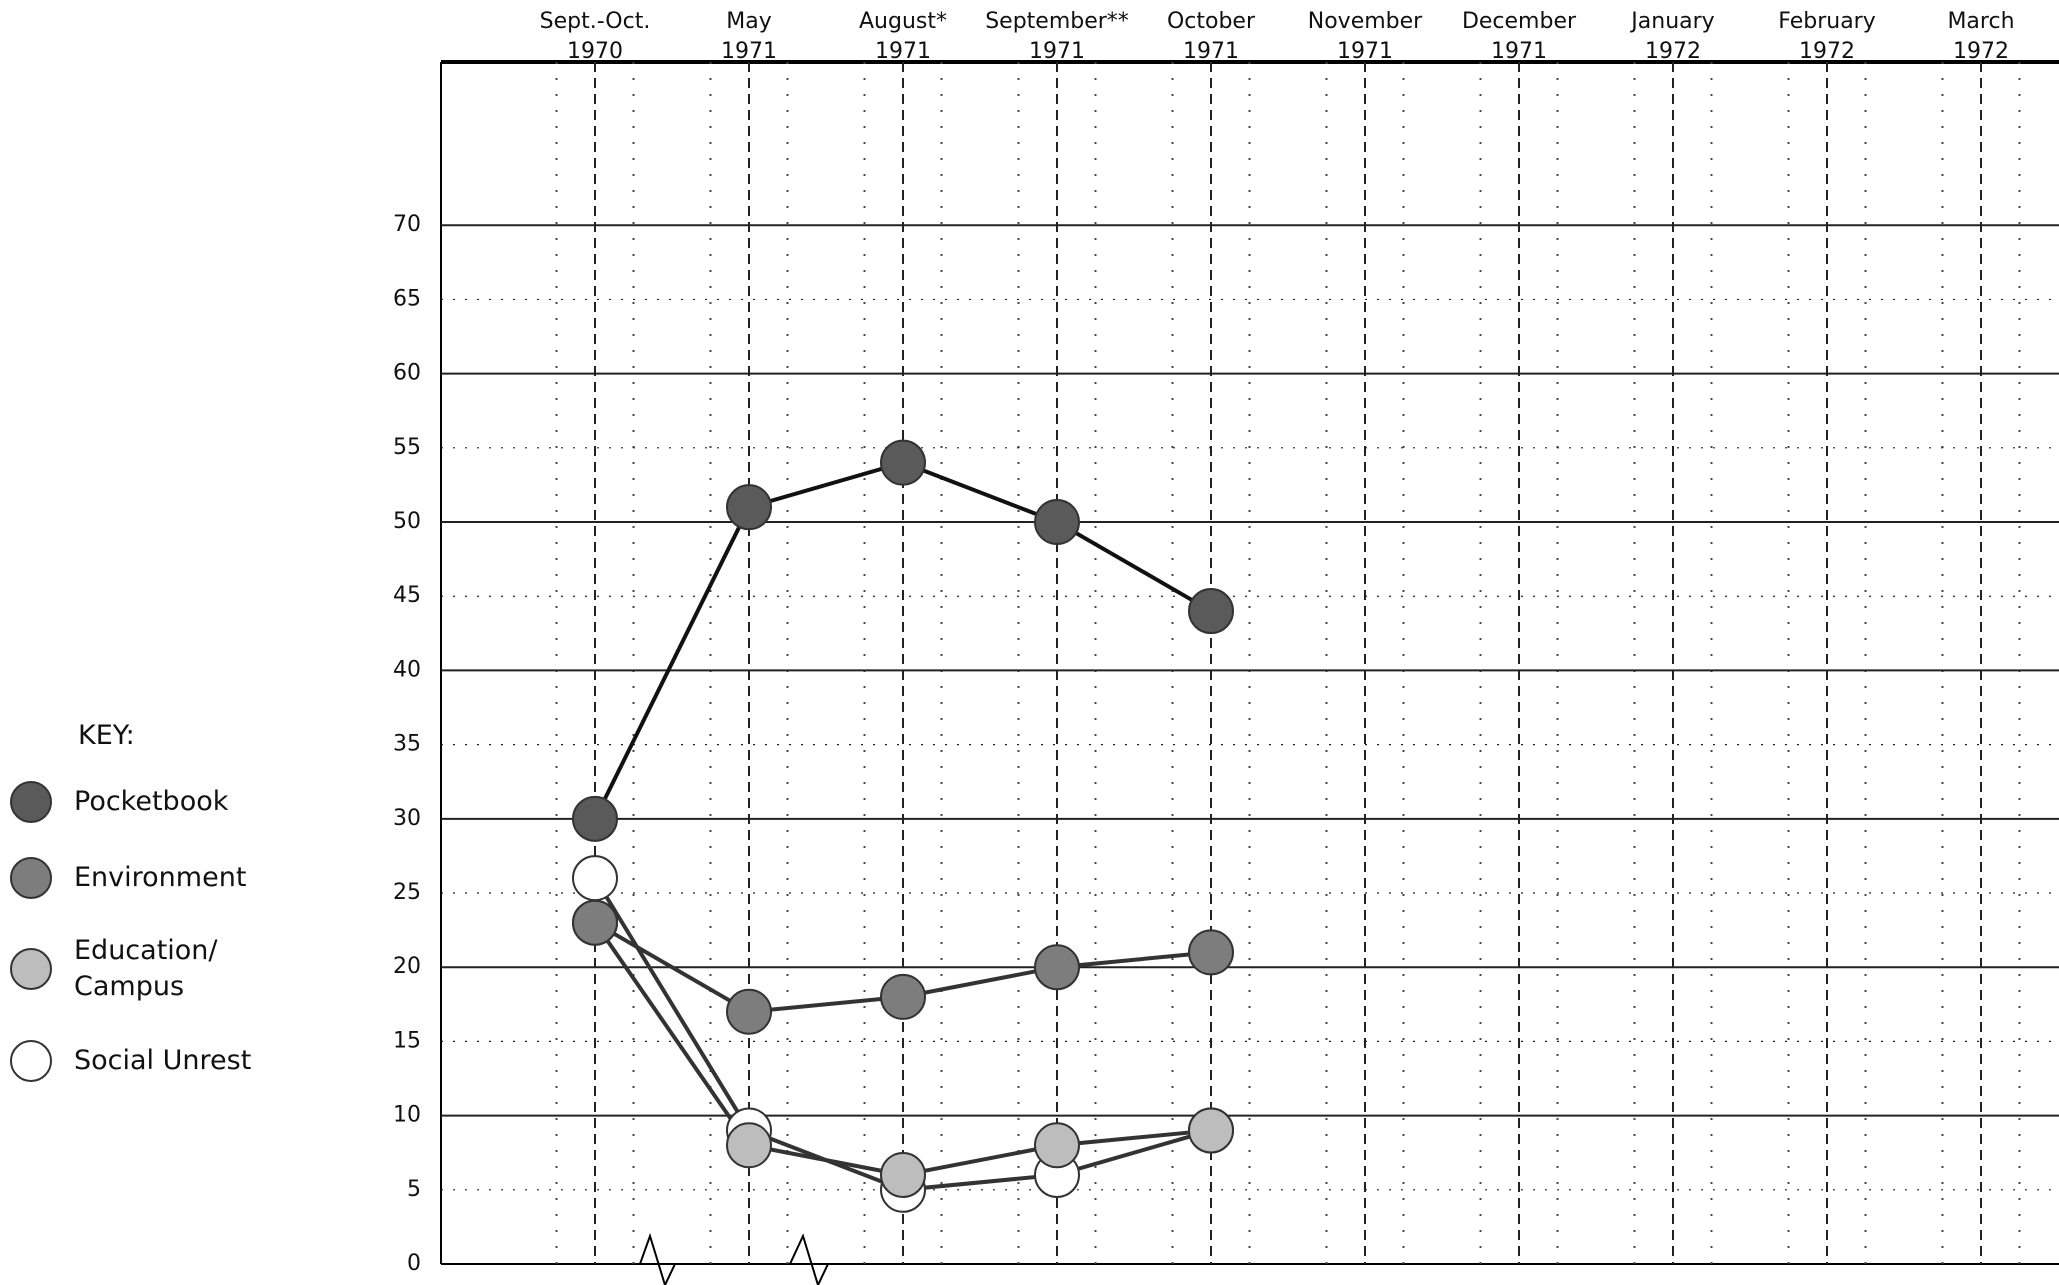  What do you see at coordinates (146, 969) in the screenshot?
I see `legend-label: Education/ Campus` at bounding box center [146, 969].